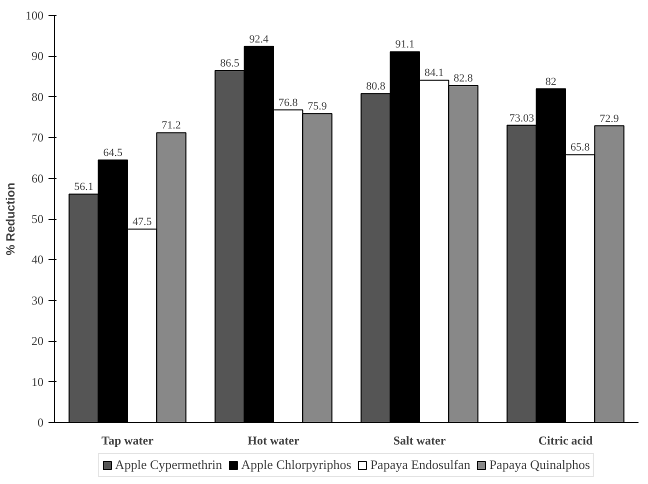 The image size is (648, 484). Describe the element at coordinates (84, 187) in the screenshot. I see `data-label: 56.1` at that location.